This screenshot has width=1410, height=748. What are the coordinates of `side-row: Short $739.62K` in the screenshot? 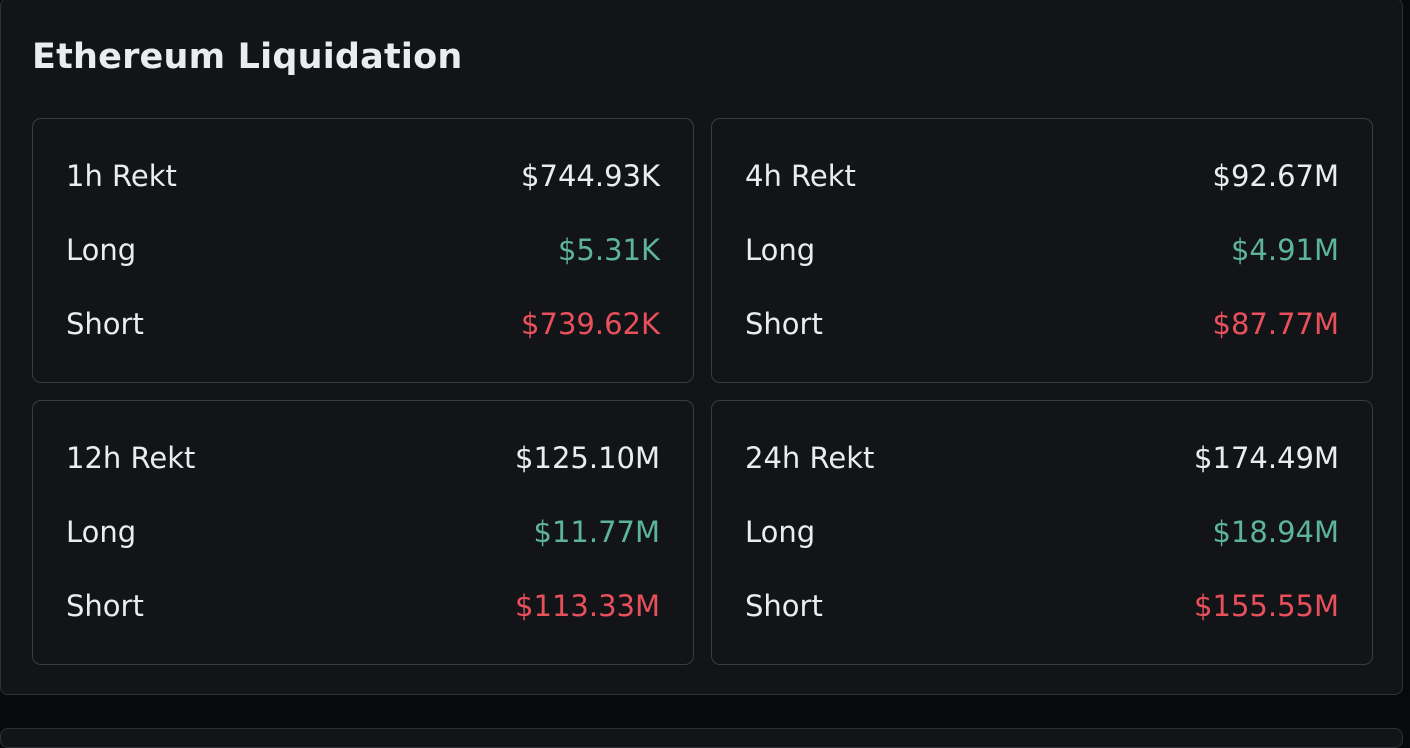 It's located at (363, 324).